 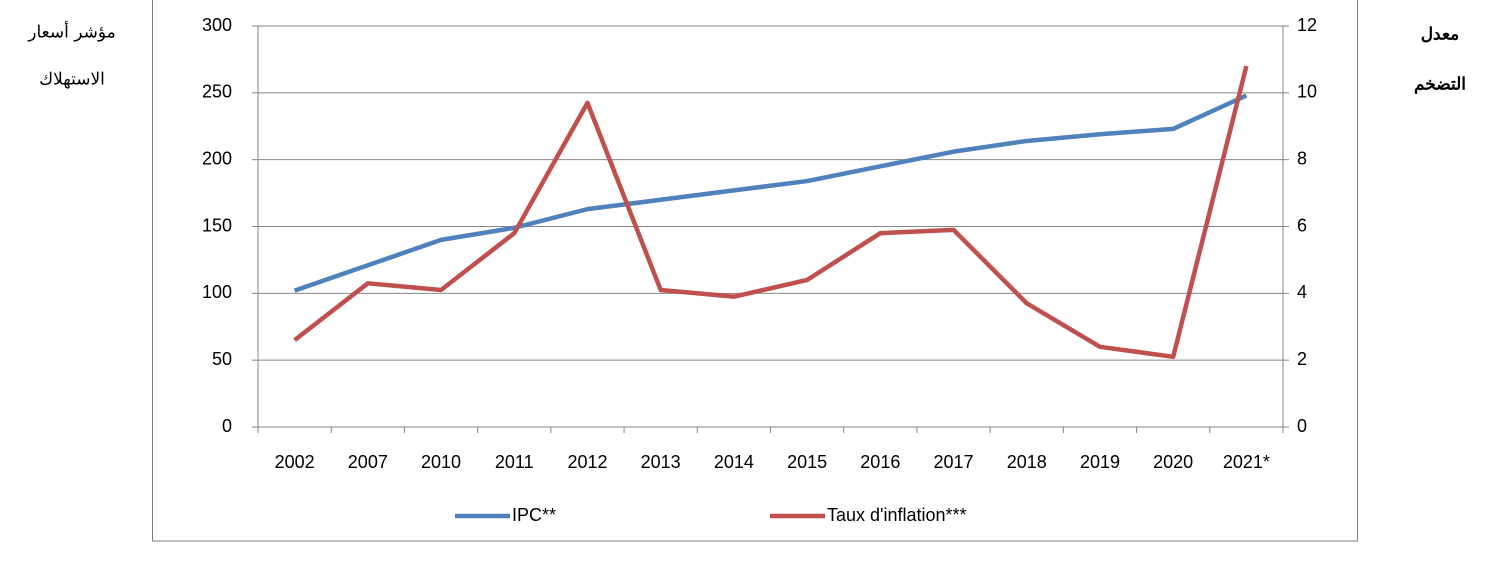 What do you see at coordinates (1173, 462) in the screenshot?
I see `x-tick-label: 2020` at bounding box center [1173, 462].